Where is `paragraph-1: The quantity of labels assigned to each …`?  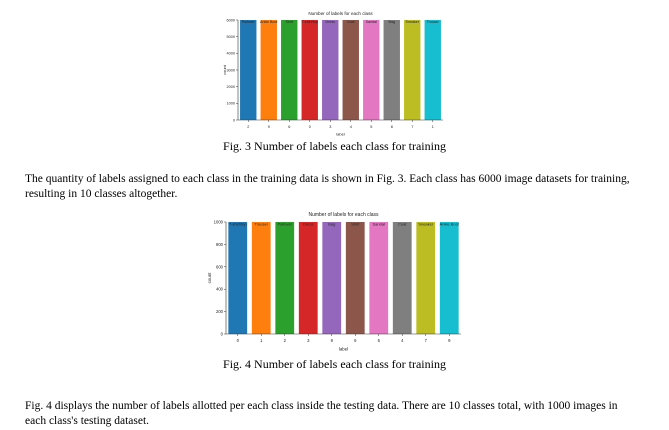
paragraph-1: The quantity of labels assigned to each … is located at coordinates (327, 187).